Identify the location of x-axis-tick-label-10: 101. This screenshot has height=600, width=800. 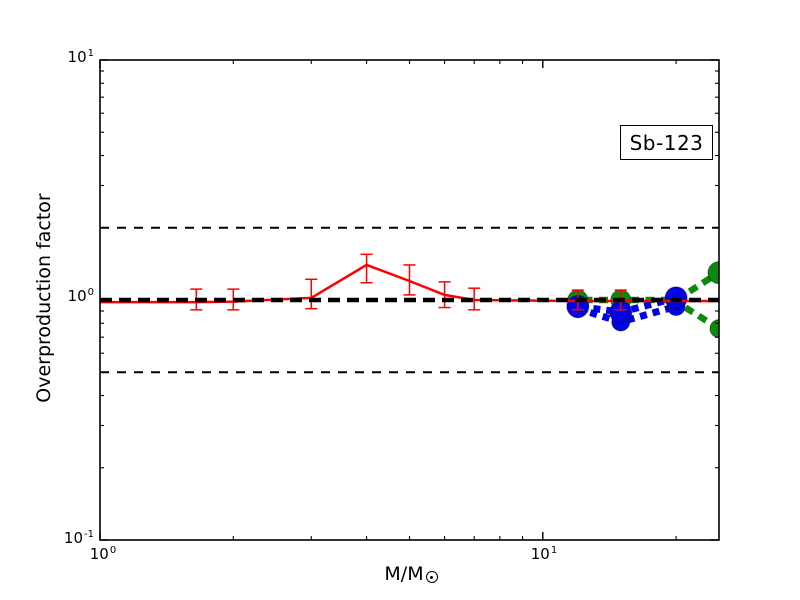
(544, 555).